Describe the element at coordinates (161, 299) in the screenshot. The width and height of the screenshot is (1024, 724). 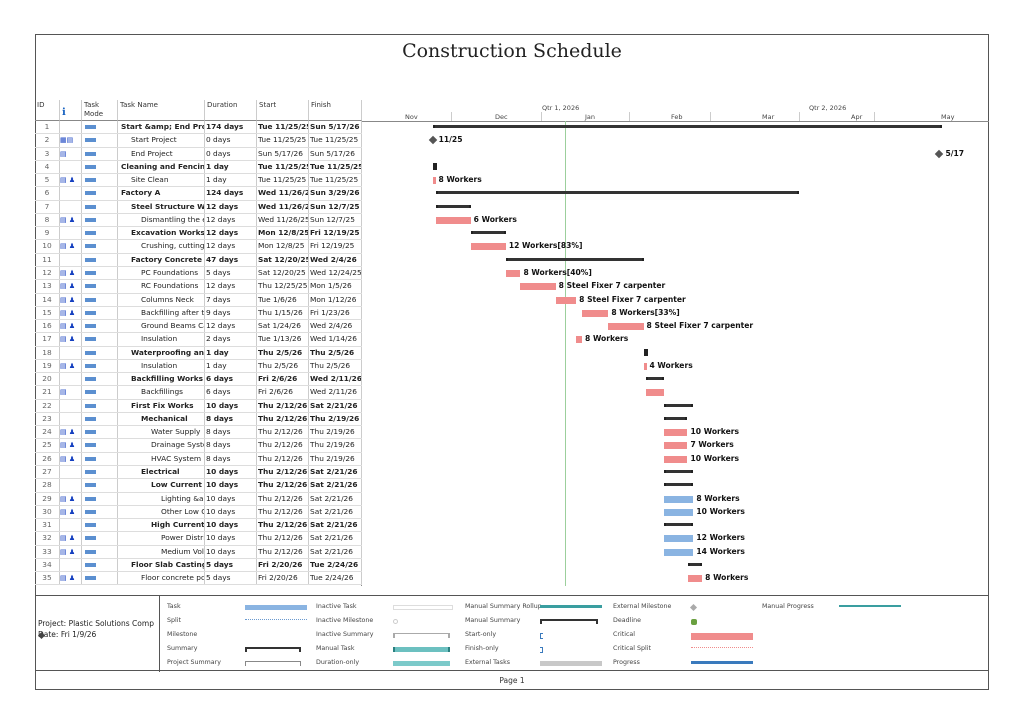
I see `task-name: Columns Neck` at that location.